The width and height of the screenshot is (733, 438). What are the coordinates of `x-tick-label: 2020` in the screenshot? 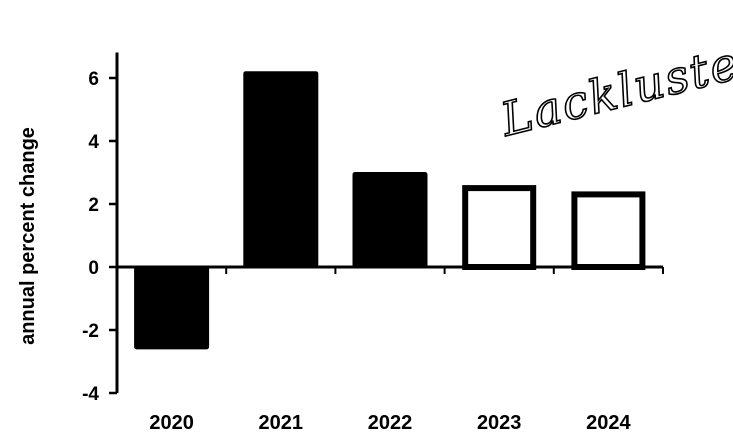 It's located at (171, 423).